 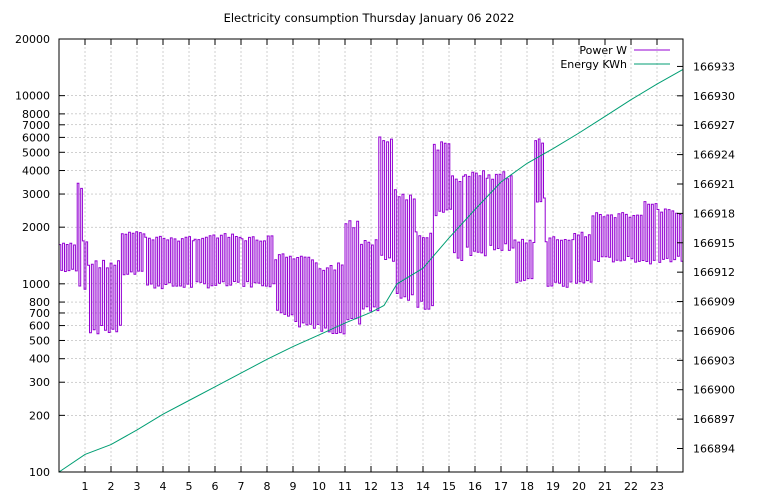 I want to click on y-tick-label: 700, so click(x=39, y=313).